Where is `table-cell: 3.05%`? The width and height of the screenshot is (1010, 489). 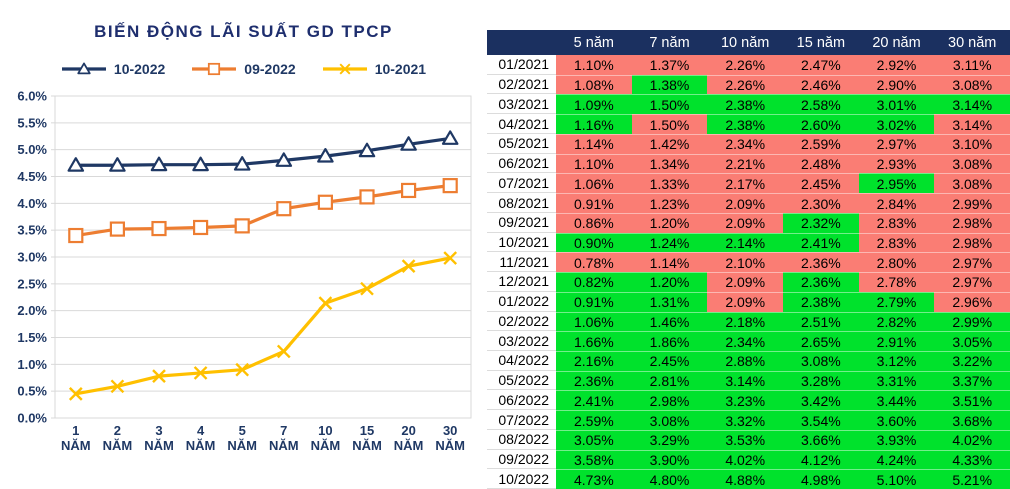 table-cell: 3.05% is located at coordinates (972, 341).